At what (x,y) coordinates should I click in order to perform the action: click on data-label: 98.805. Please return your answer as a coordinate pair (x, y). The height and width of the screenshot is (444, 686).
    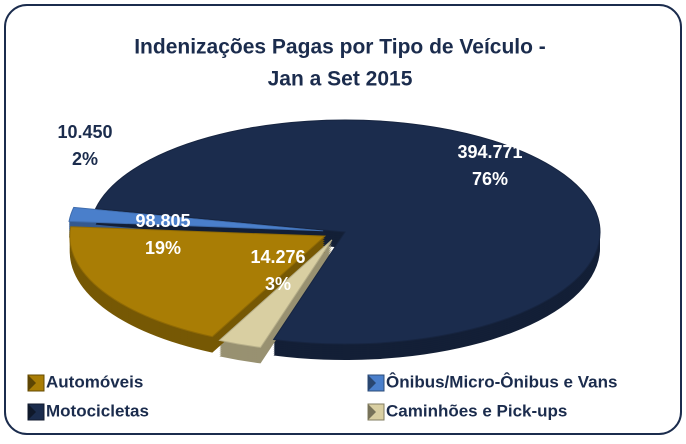
    Looking at the image, I should click on (162, 221).